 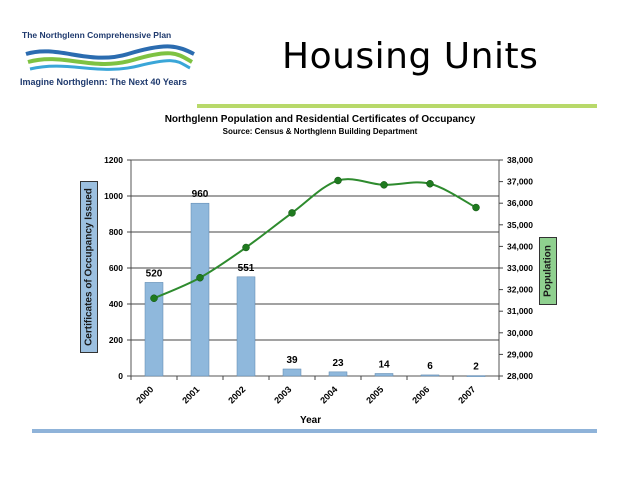 What do you see at coordinates (520, 246) in the screenshot?
I see `y-right-tick-label: 34,000` at bounding box center [520, 246].